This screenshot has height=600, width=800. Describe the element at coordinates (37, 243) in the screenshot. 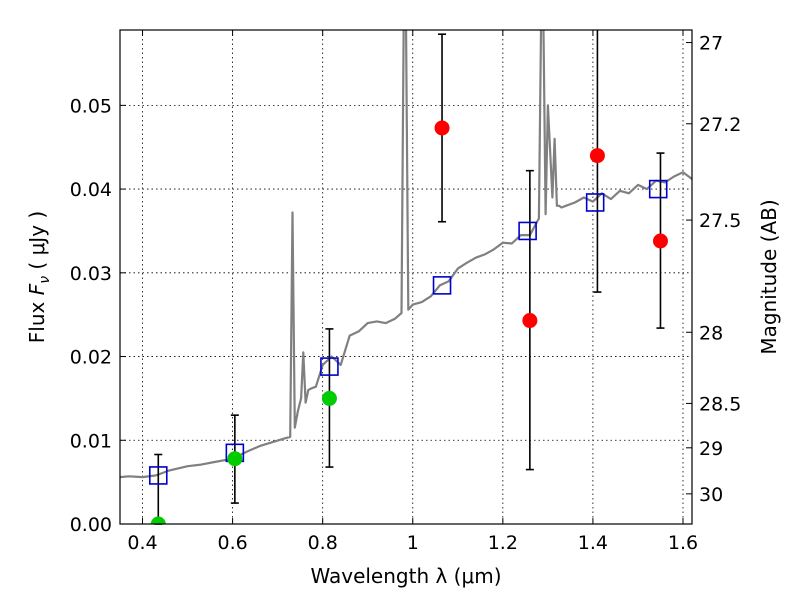

I see `y-axis-label-suffix: ( μJy )` at that location.